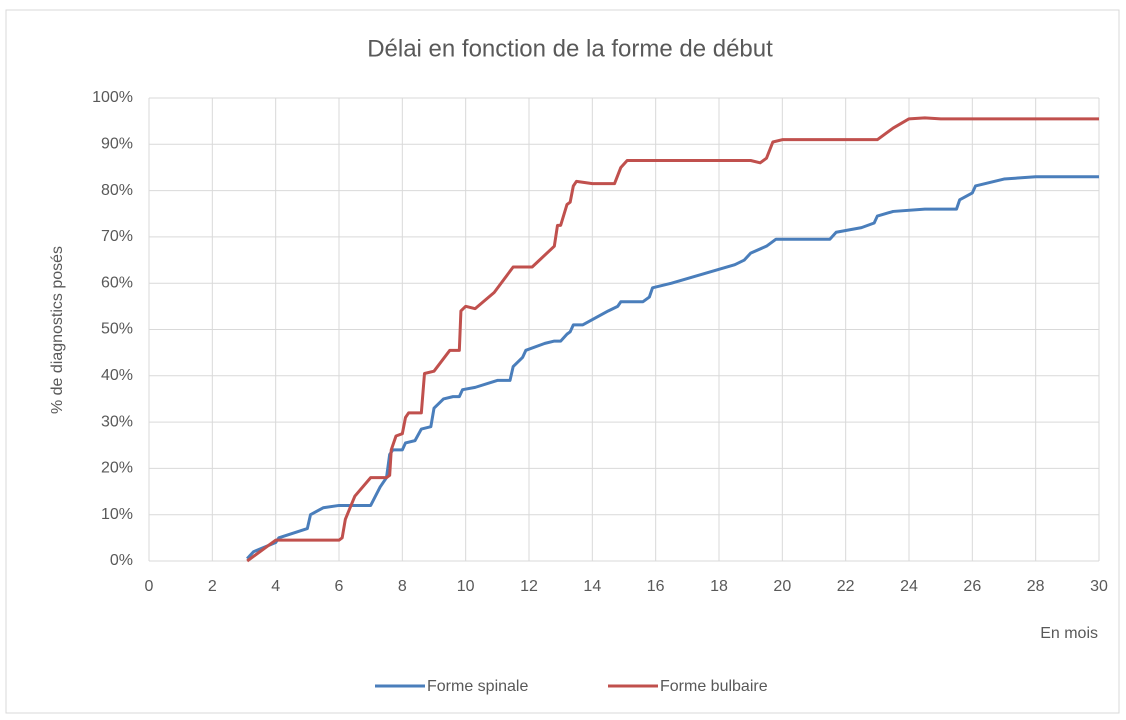 This screenshot has width=1126, height=720. I want to click on y-tick-label: 100%, so click(112, 97).